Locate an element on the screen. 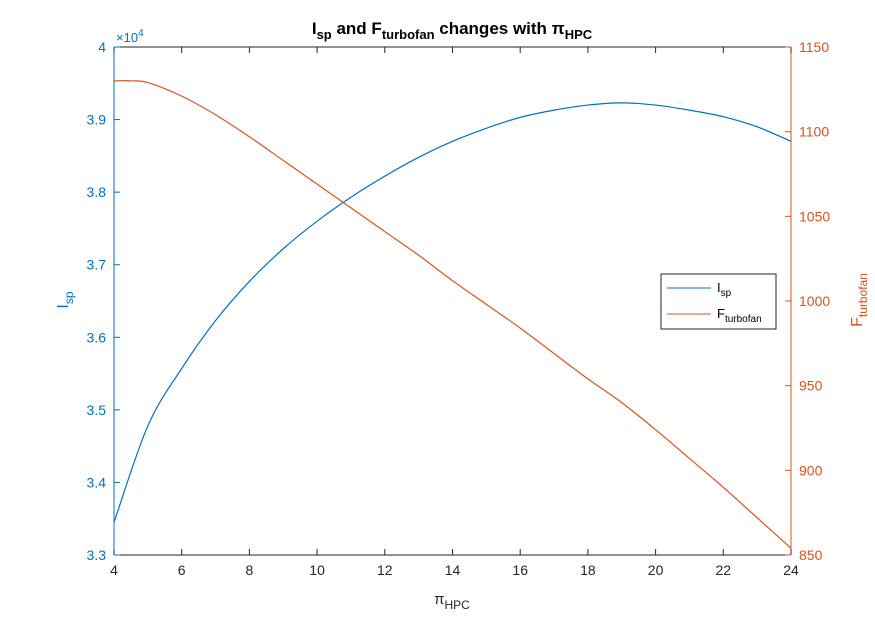 This screenshot has height=625, width=875. right-tick-label: 850 is located at coordinates (811, 555).